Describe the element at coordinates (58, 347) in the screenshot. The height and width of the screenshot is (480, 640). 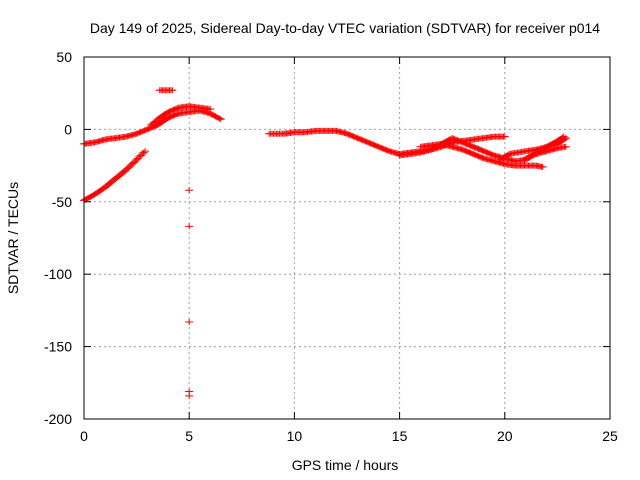
I see `y-tick-label: -150` at that location.